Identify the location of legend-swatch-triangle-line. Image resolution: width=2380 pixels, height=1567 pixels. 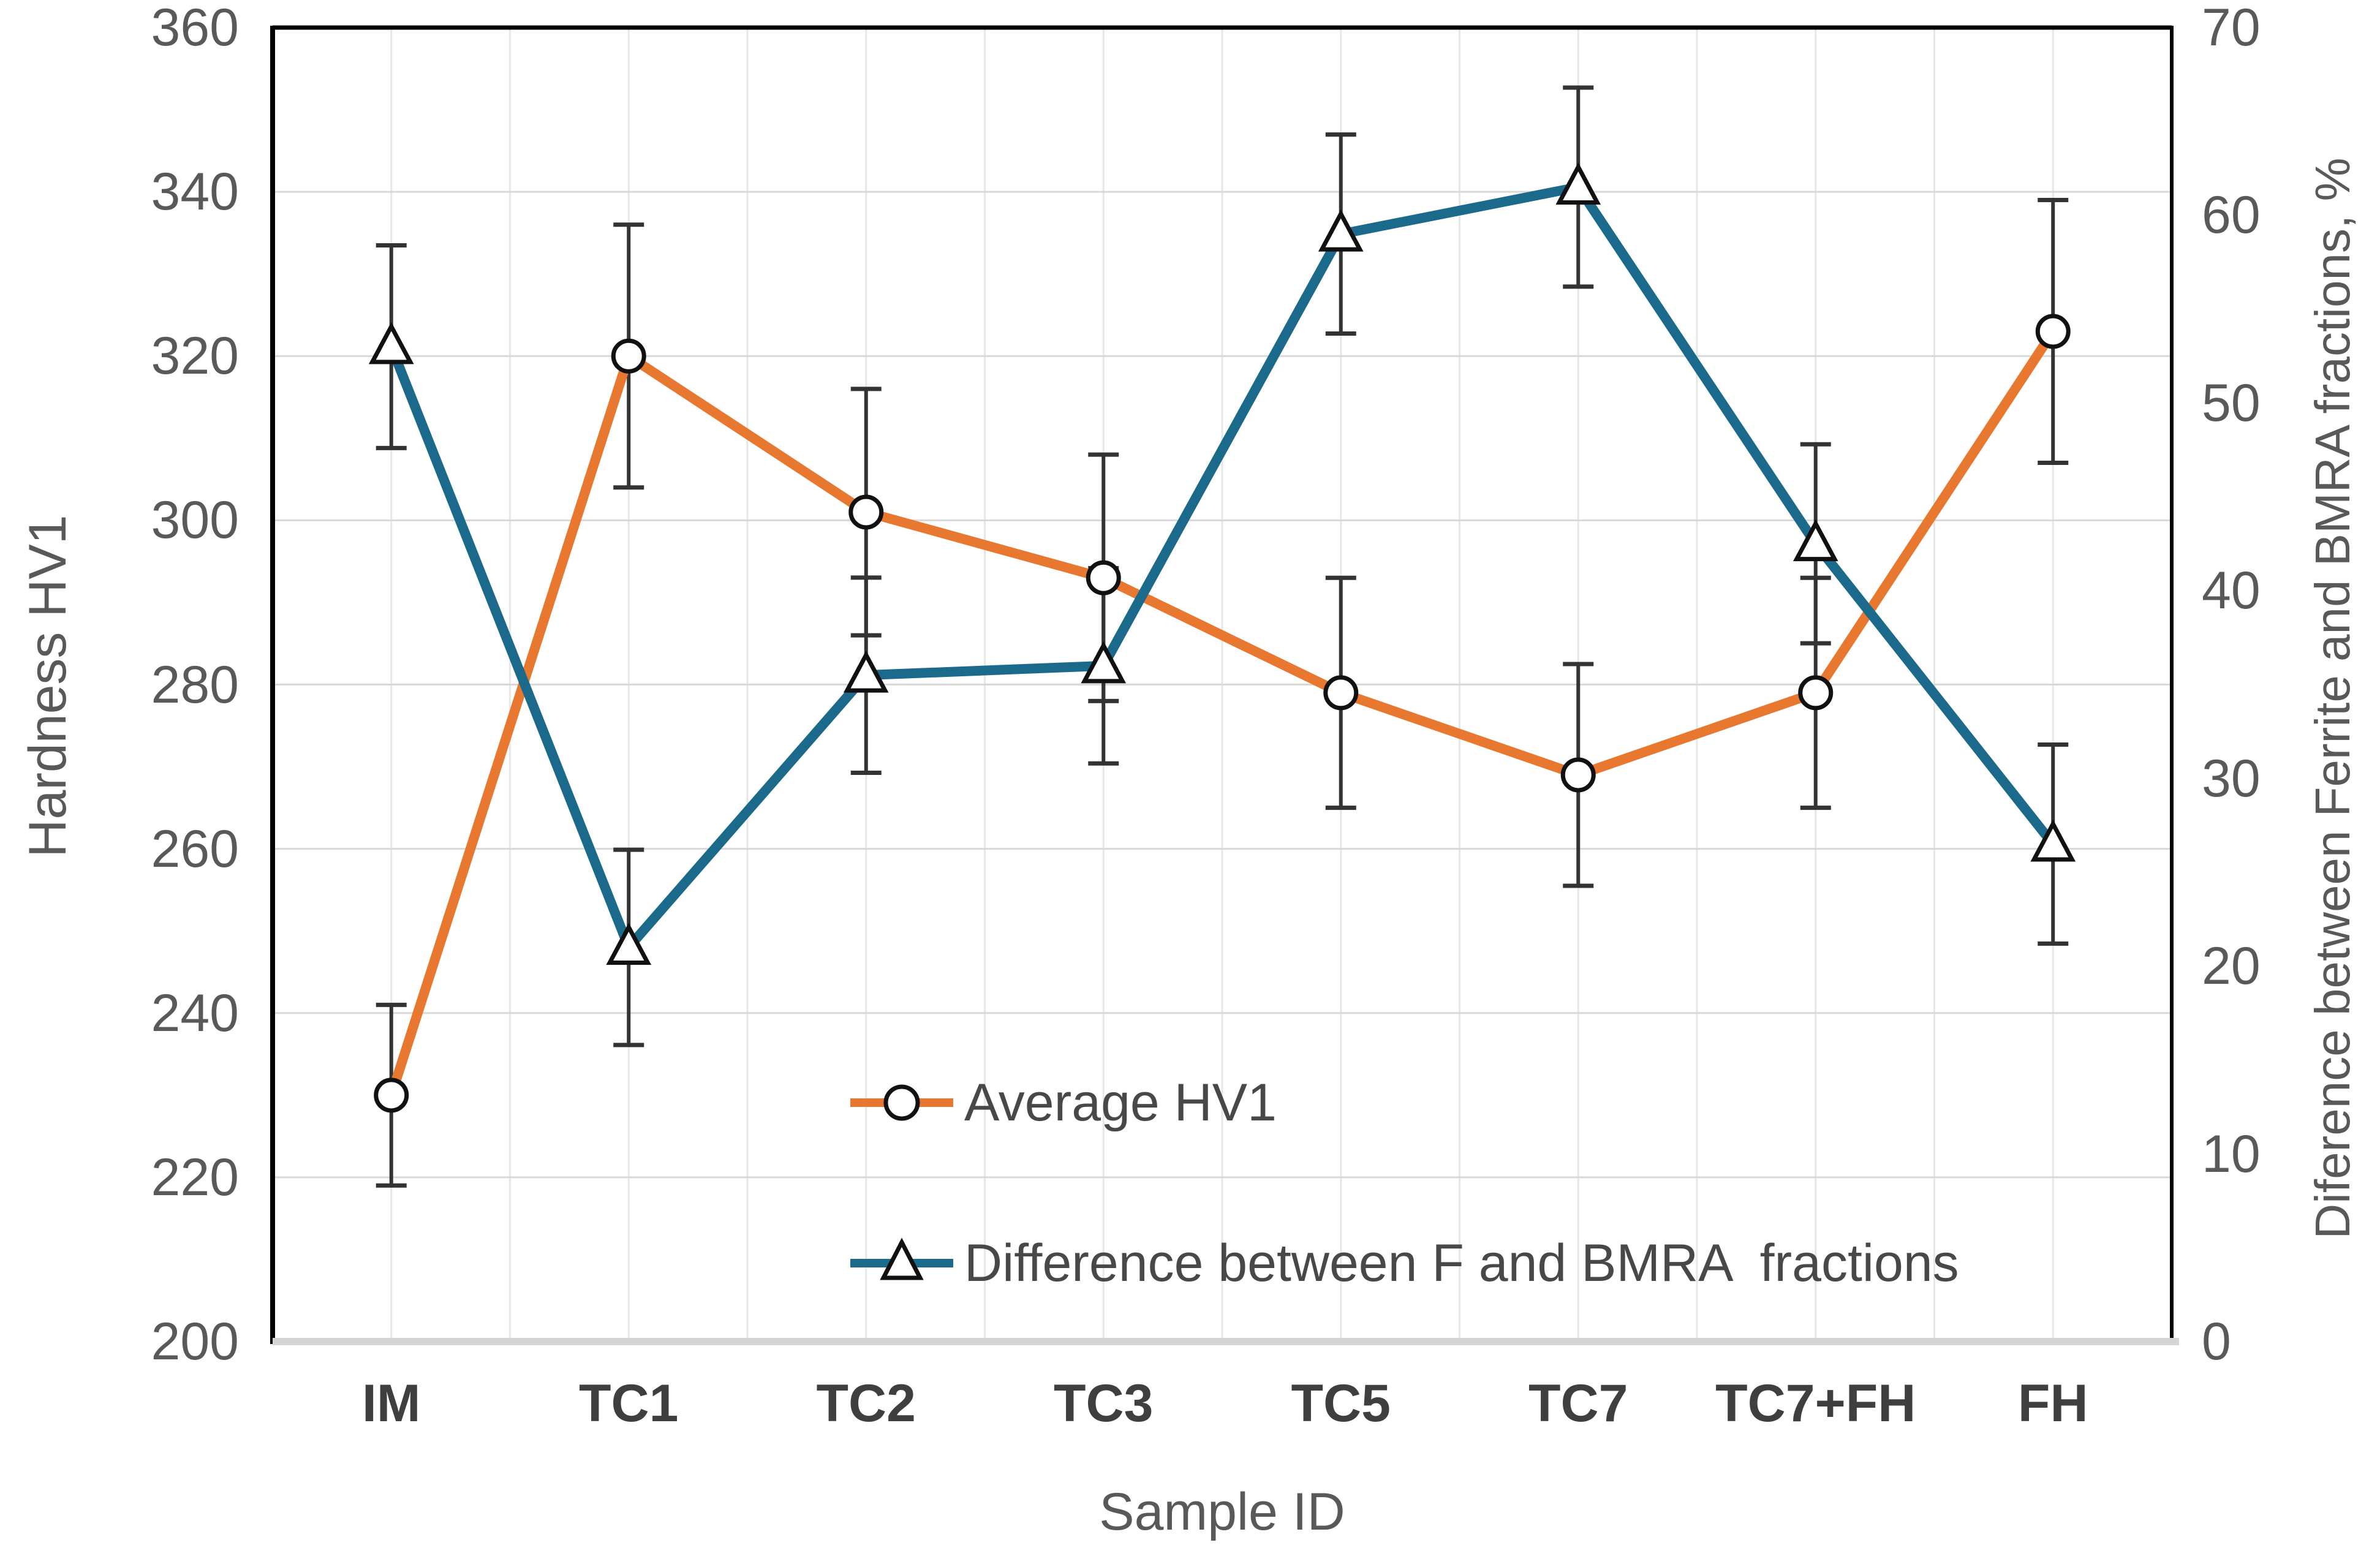
(901, 1258).